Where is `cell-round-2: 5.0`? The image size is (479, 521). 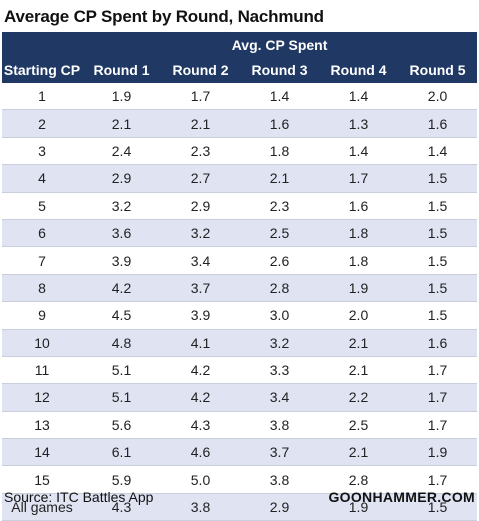 cell-round-2: 5.0 is located at coordinates (200, 479).